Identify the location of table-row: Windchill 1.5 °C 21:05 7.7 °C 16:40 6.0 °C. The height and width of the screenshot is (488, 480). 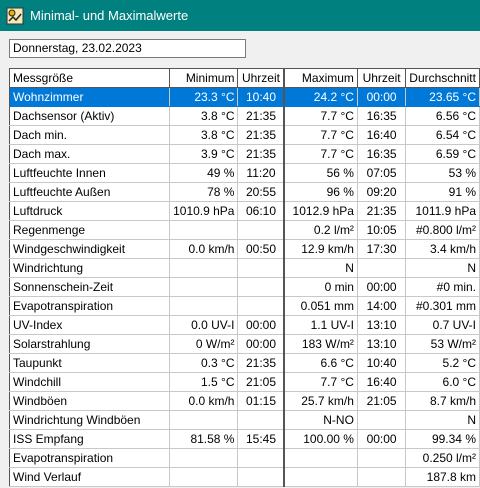
(244, 382).